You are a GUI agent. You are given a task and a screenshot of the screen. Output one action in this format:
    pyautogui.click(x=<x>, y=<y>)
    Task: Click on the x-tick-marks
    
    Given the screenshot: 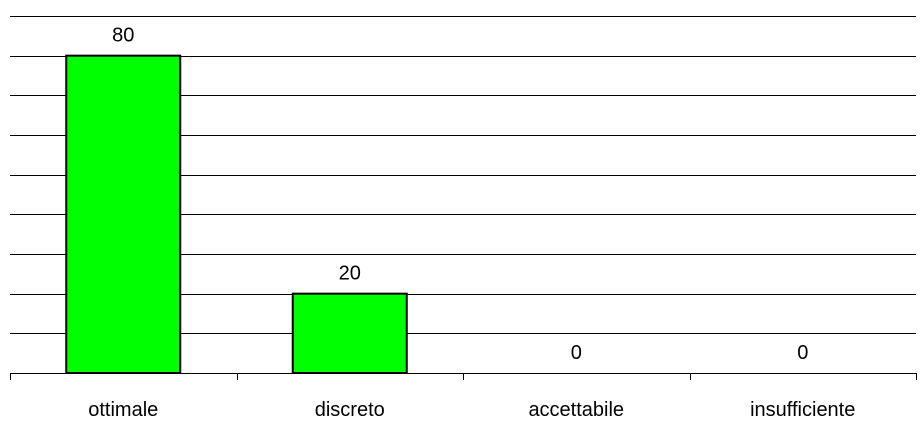 What is the action you would take?
    pyautogui.click(x=464, y=376)
    